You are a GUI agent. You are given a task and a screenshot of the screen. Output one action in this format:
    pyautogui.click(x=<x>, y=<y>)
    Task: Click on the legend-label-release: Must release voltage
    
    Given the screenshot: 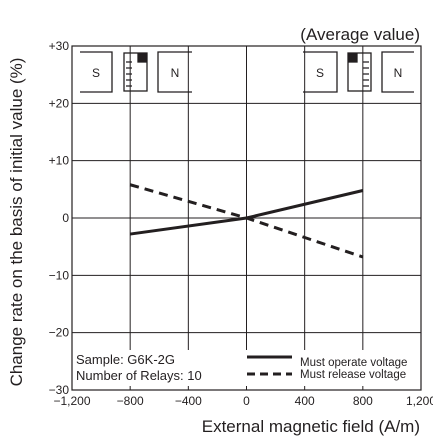 What is the action you would take?
    pyautogui.click(x=353, y=375)
    